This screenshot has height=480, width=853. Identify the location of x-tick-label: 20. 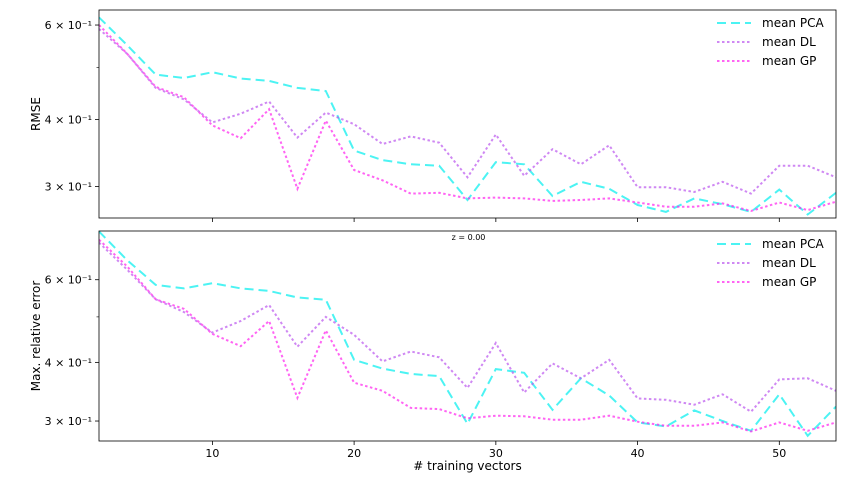
(354, 453).